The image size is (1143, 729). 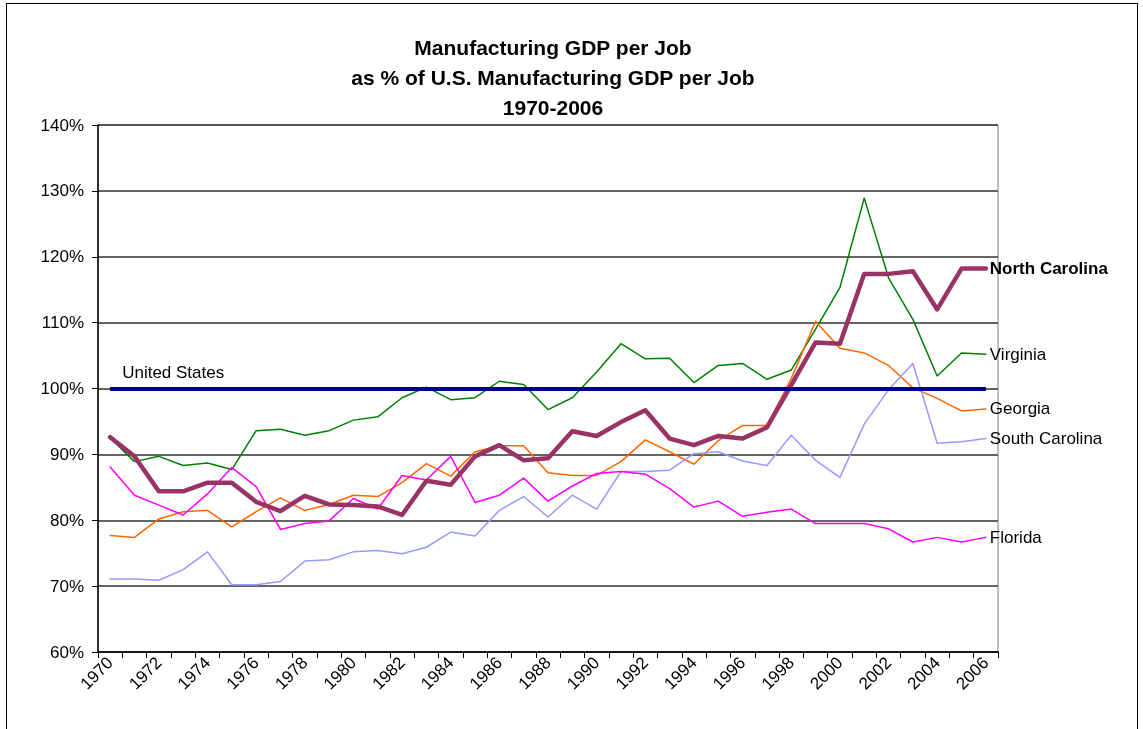 I want to click on y-tick-label: 130%, so click(x=62, y=191).